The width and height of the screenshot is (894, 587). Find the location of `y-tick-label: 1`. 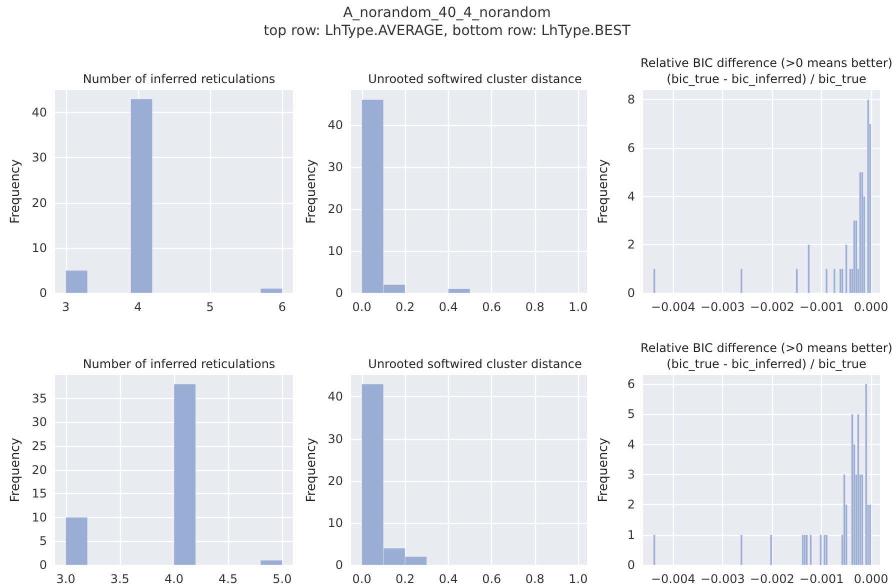

y-tick-label: 1 is located at coordinates (631, 535).